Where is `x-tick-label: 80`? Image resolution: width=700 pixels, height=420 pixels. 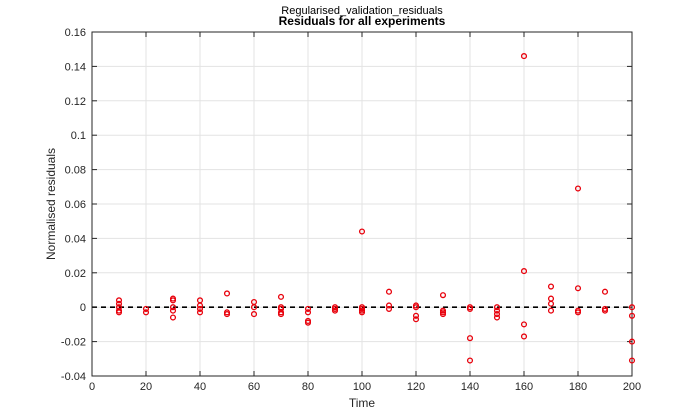
x-tick-label: 80 is located at coordinates (308, 387).